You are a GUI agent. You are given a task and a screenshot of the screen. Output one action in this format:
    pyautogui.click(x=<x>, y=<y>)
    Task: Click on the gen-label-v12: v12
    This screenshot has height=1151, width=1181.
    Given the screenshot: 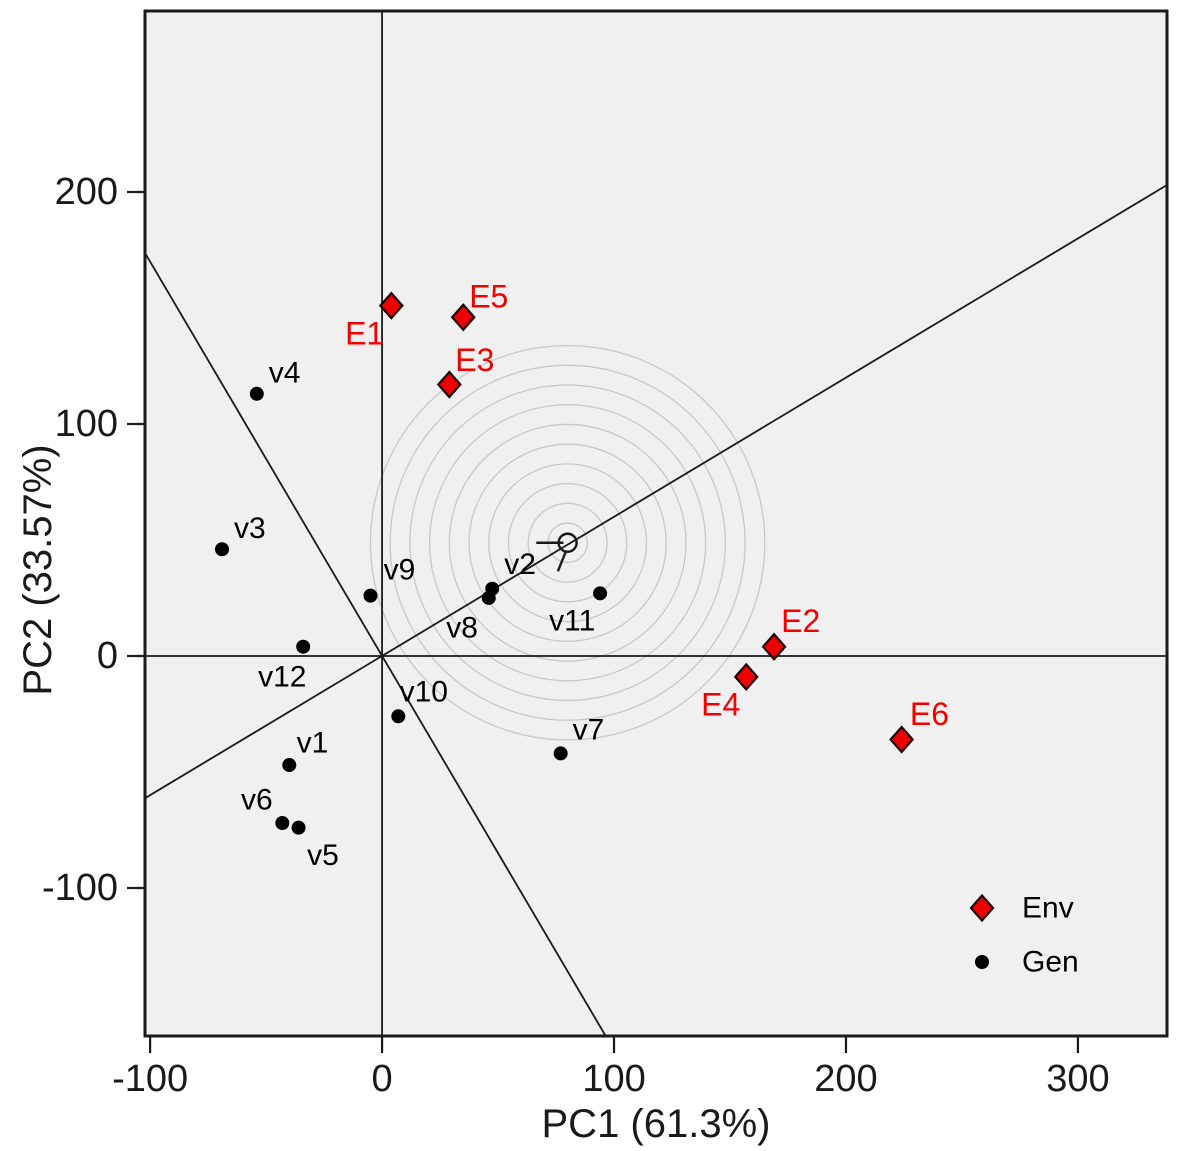 What is the action you would take?
    pyautogui.click(x=282, y=676)
    